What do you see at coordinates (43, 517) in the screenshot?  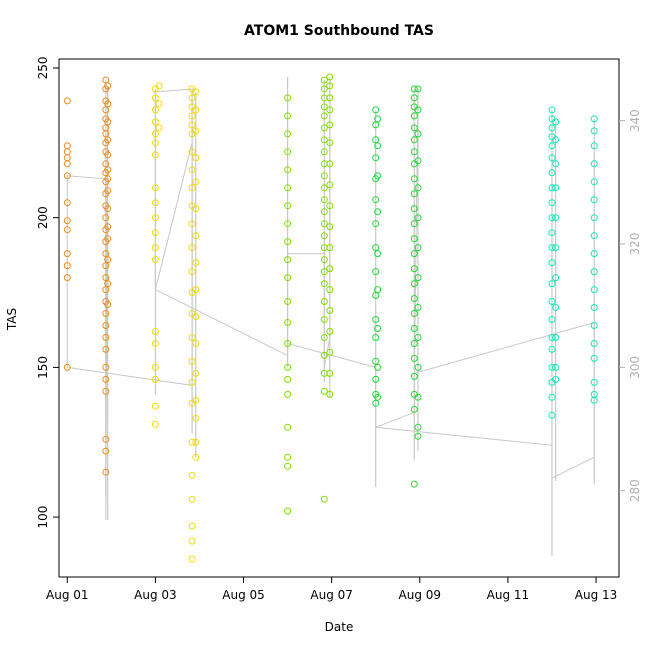 I see `y-tick-label-0: 100` at bounding box center [43, 517].